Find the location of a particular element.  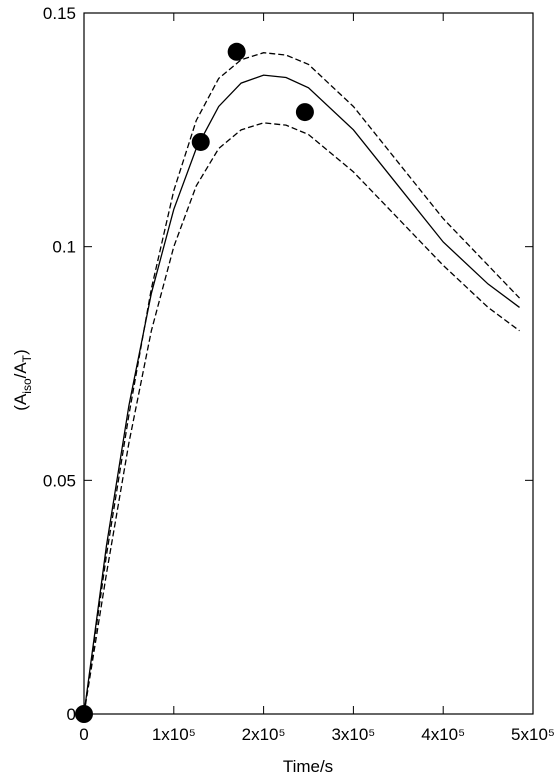

x-tick-label: 4x10⁵ is located at coordinates (443, 734).